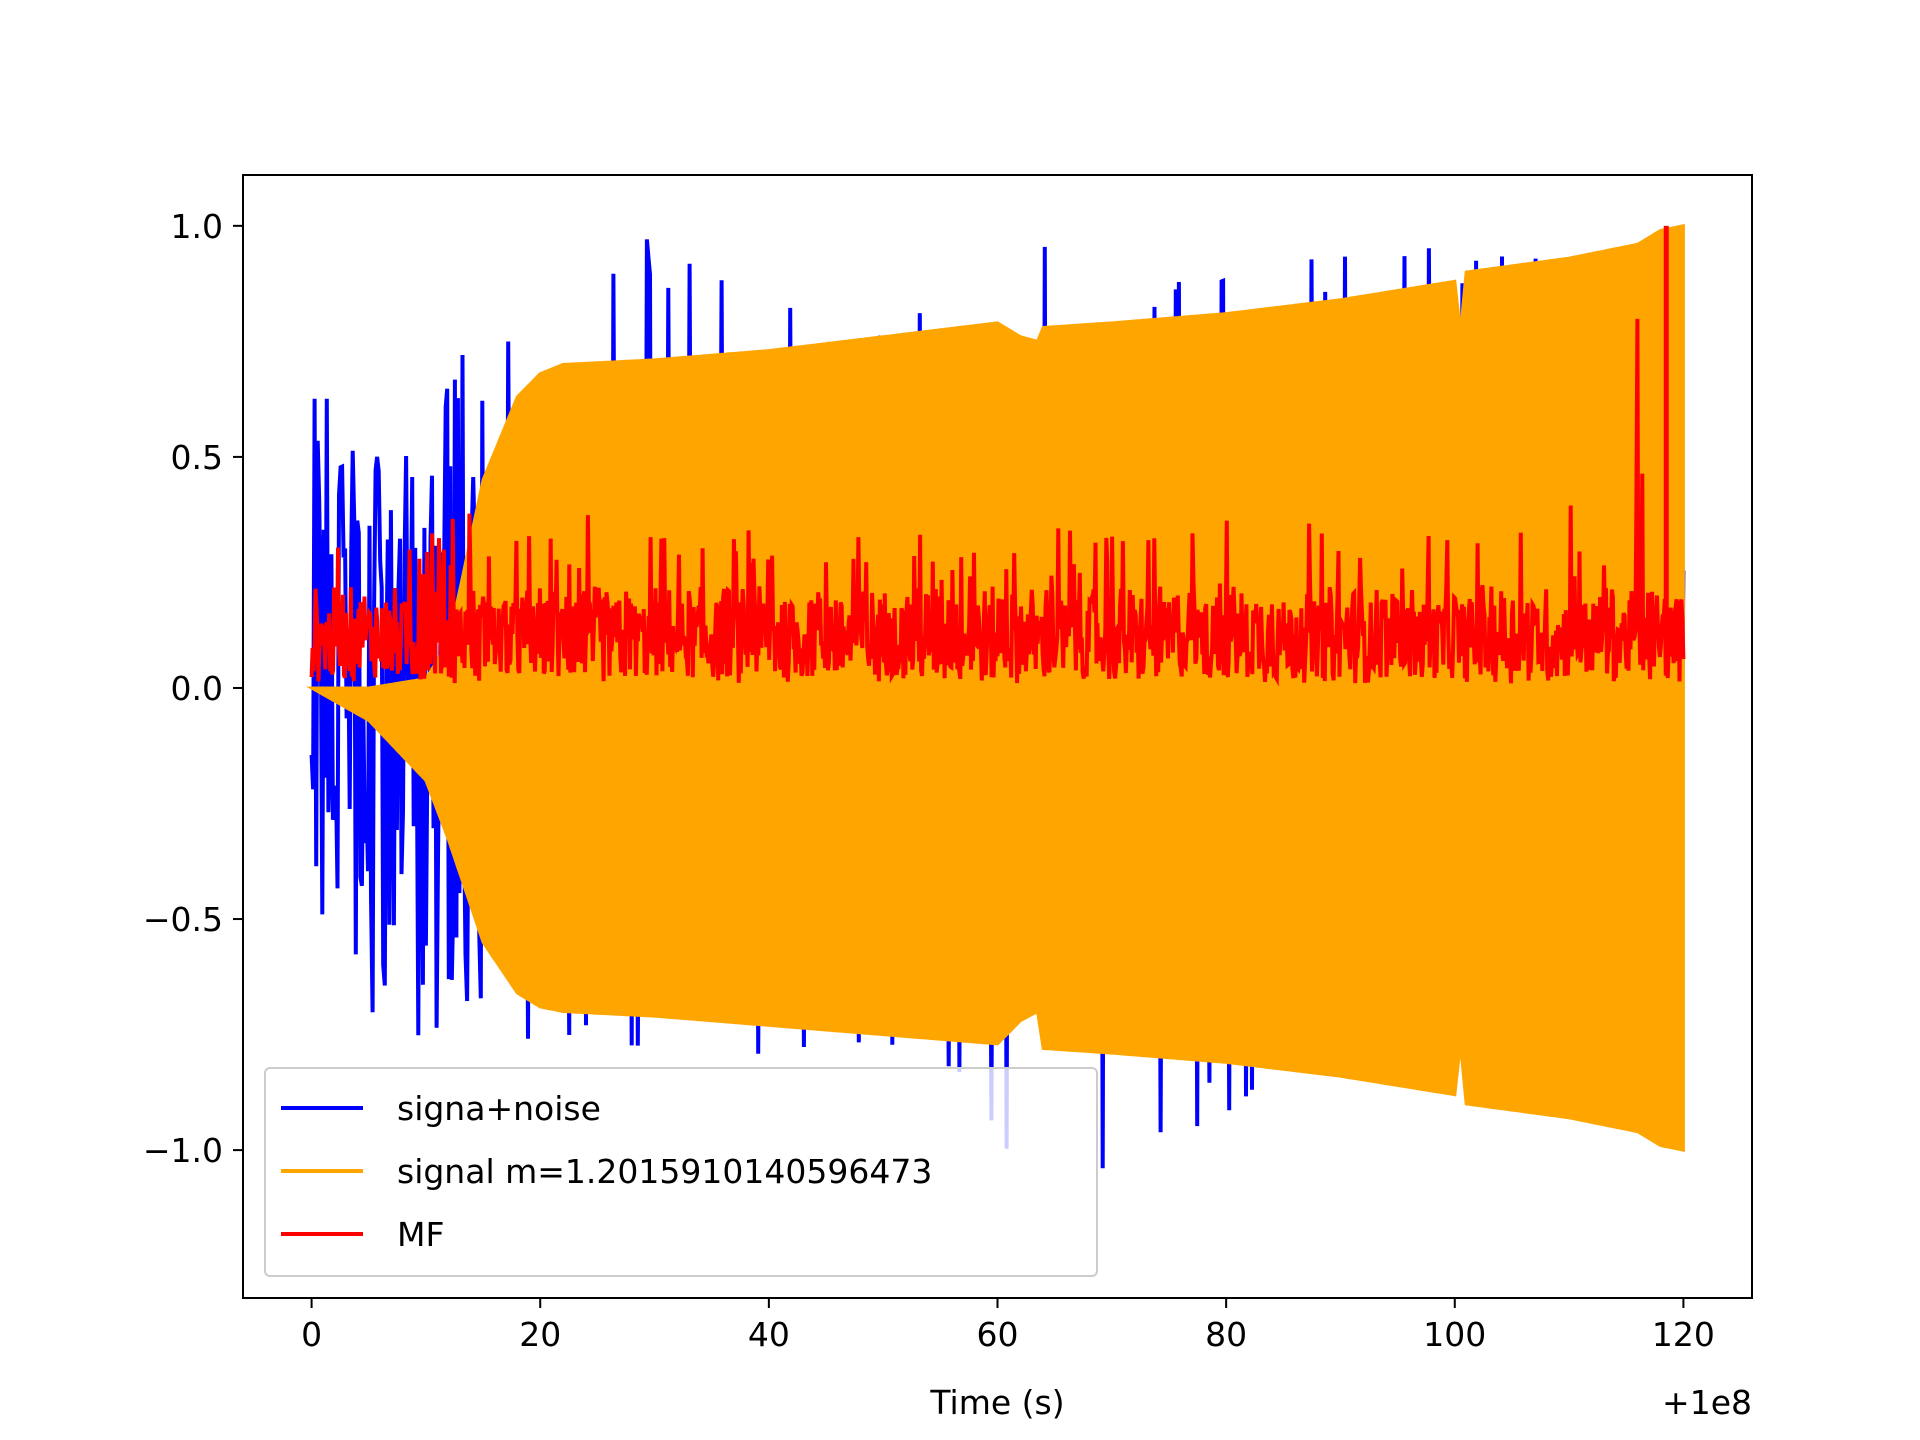 This screenshot has width=1920, height=1440. Describe the element at coordinates (183, 919) in the screenshot. I see `y-tick-label: −0.5` at that location.